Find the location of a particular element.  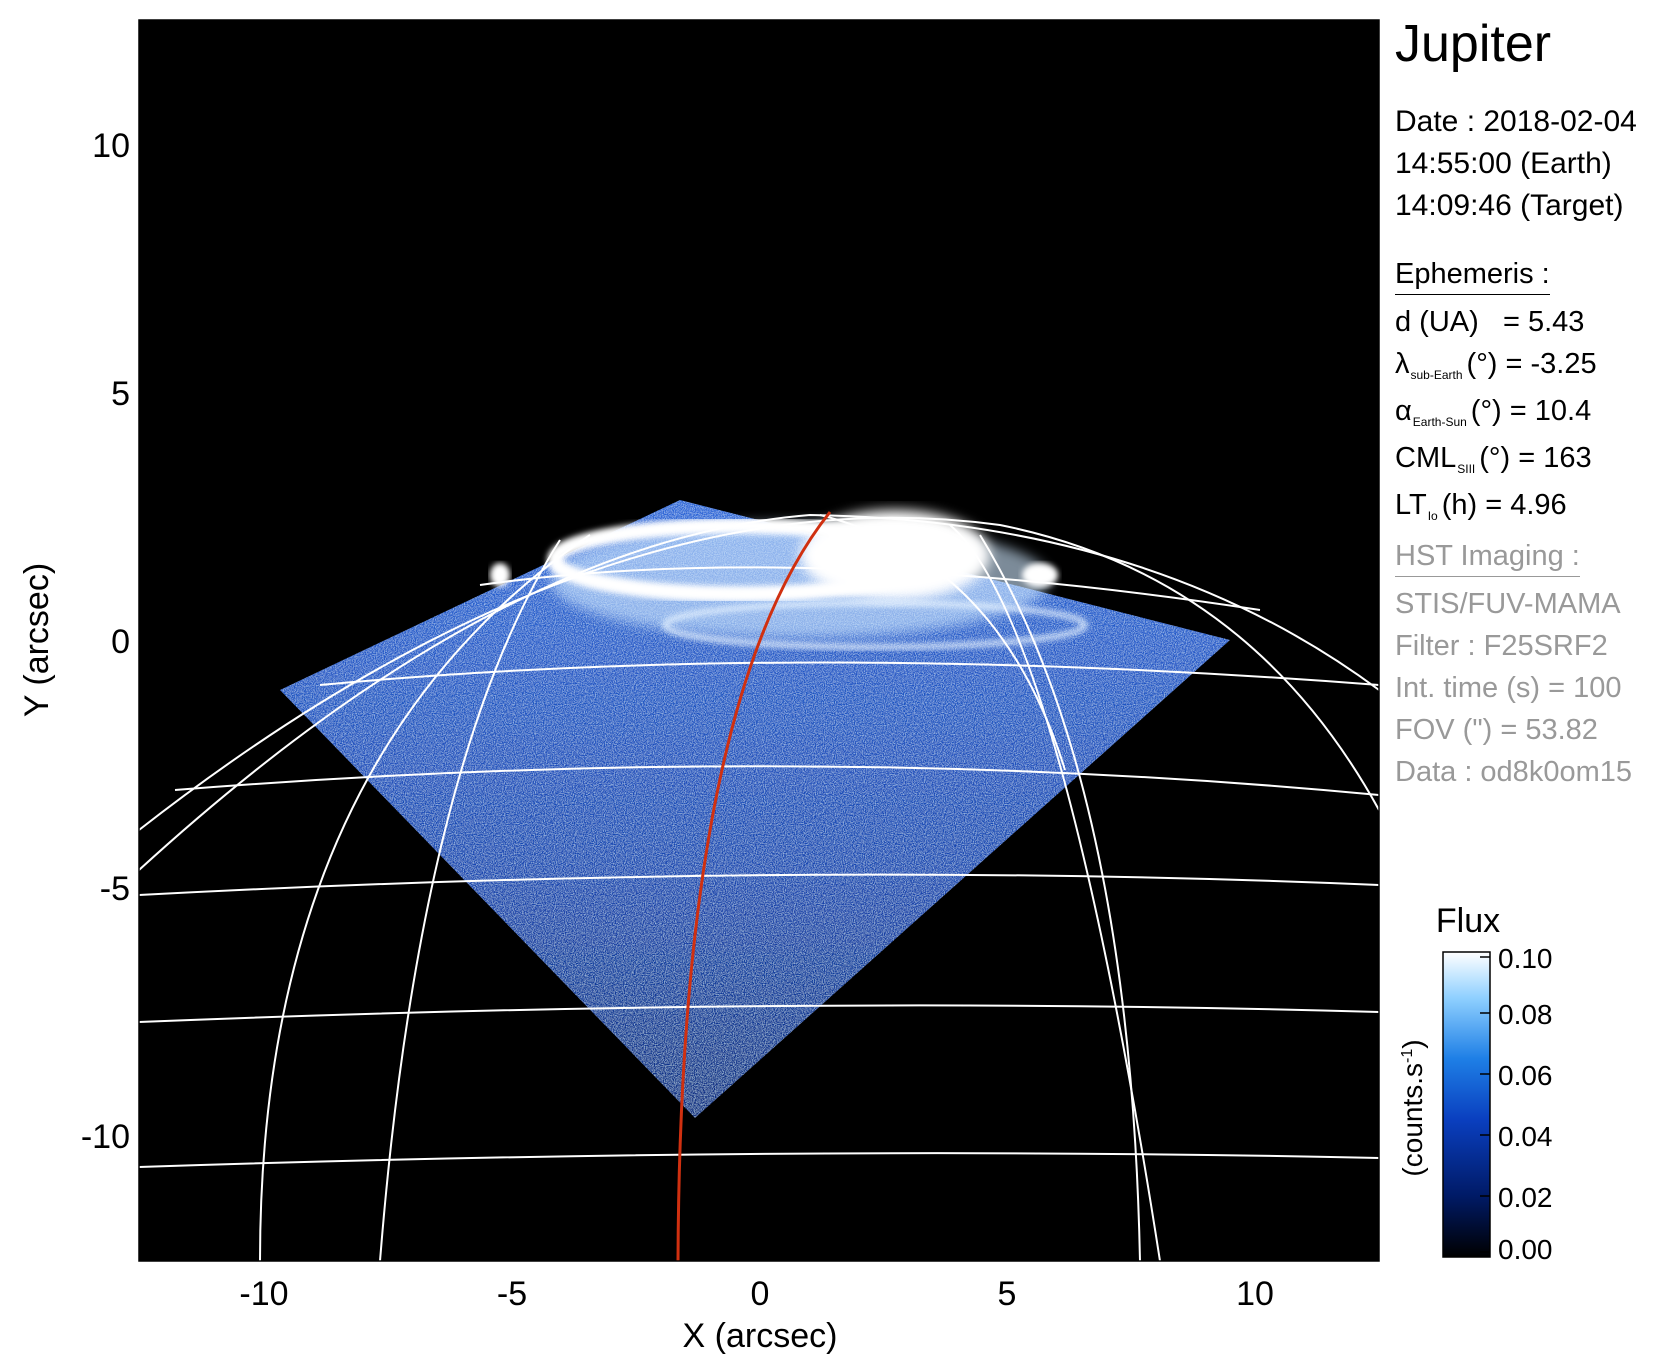

colorbar-scale is located at coordinates (1466, 1104).